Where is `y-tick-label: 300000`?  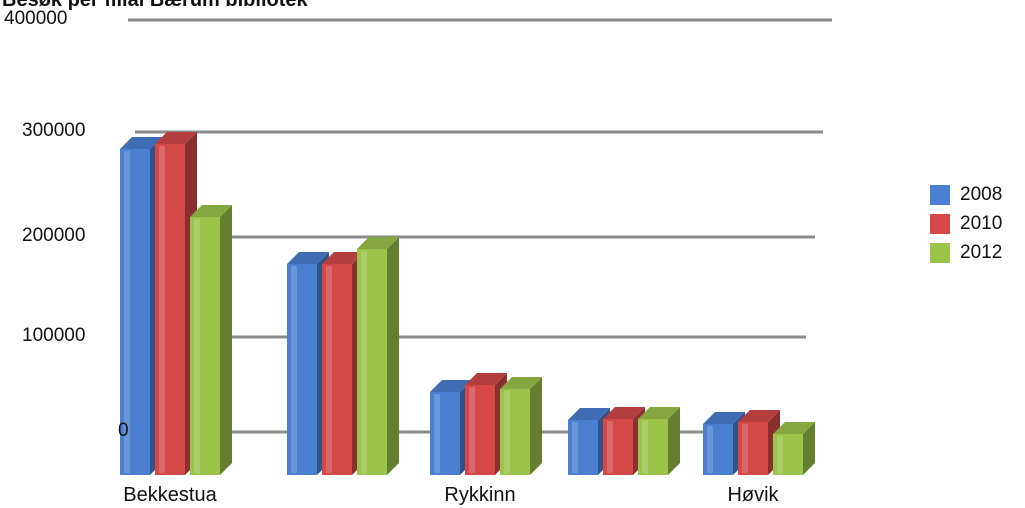 y-tick-label: 300000 is located at coordinates (54, 130).